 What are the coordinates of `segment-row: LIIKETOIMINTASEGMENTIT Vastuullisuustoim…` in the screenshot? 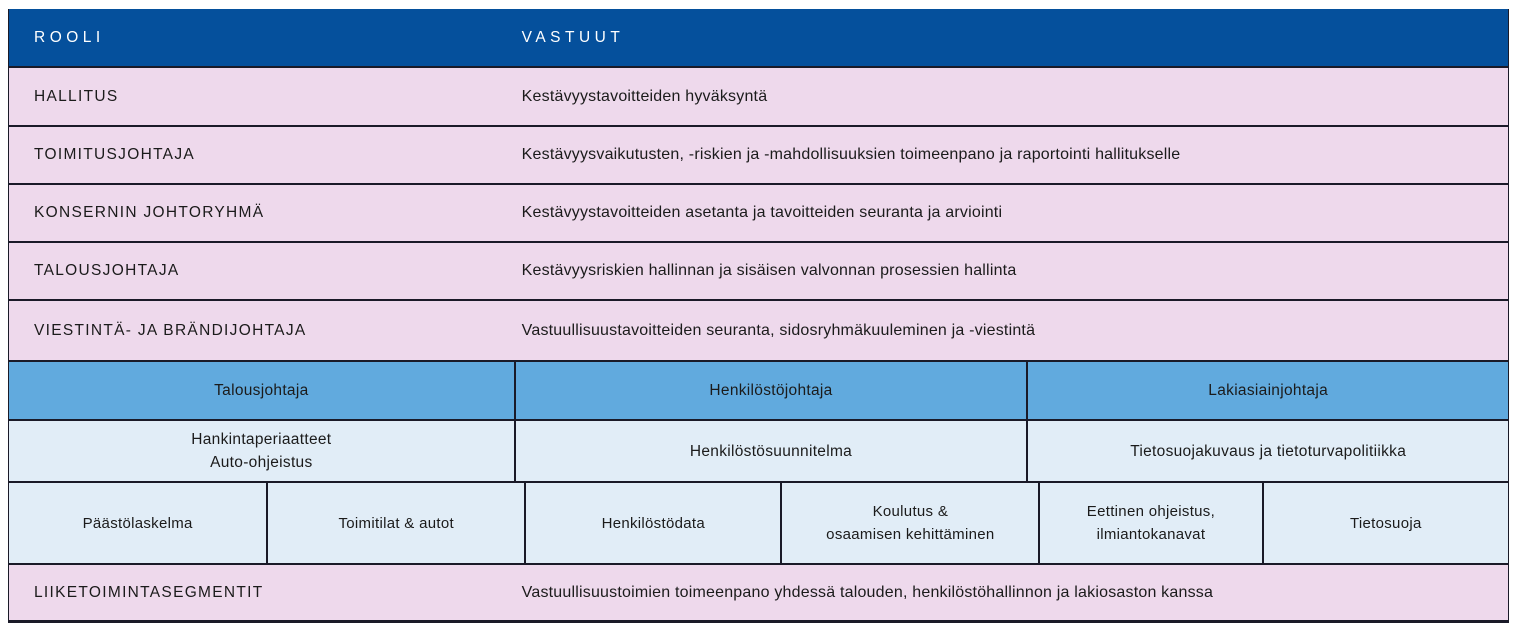 It's located at (758, 591).